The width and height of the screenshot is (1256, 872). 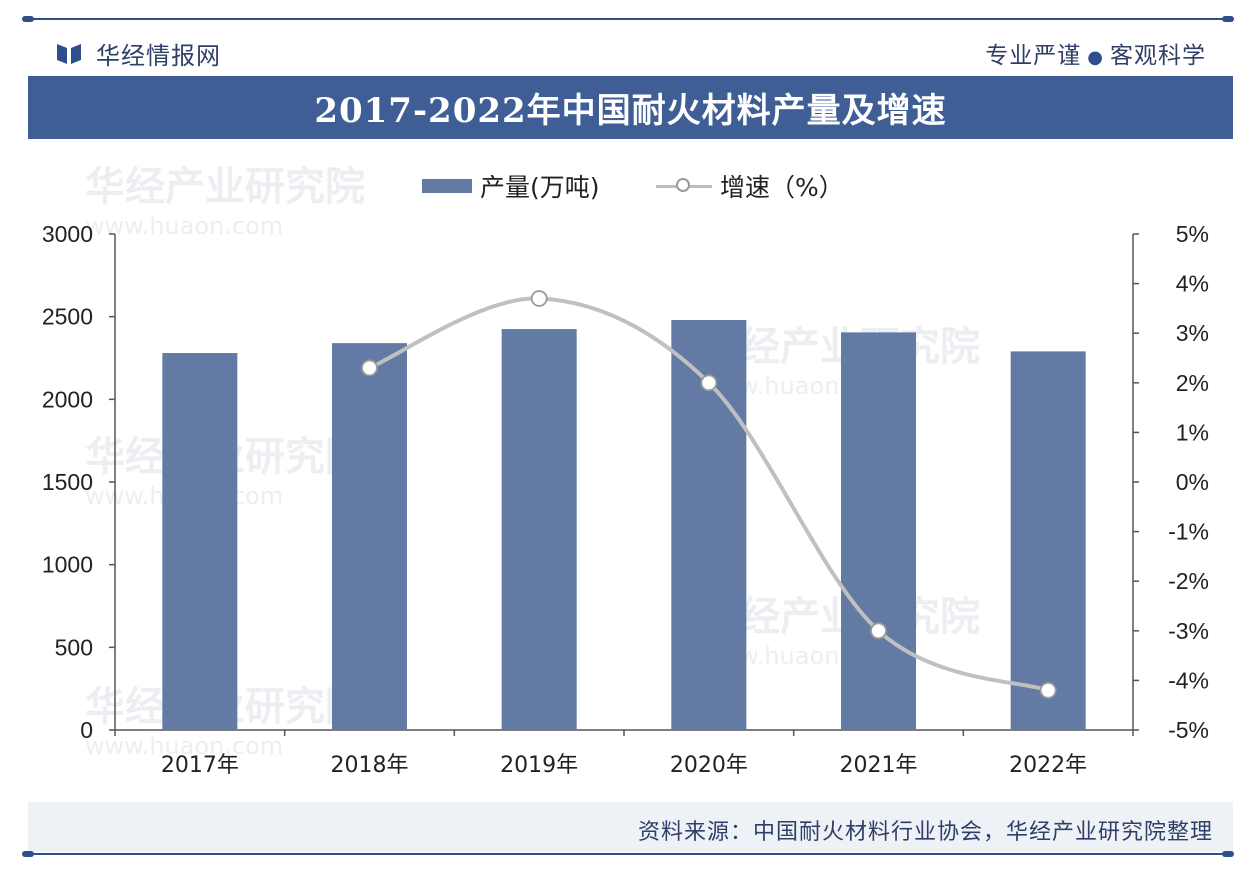 What do you see at coordinates (1192, 333) in the screenshot?
I see `y-right-tick-label: 3%` at bounding box center [1192, 333].